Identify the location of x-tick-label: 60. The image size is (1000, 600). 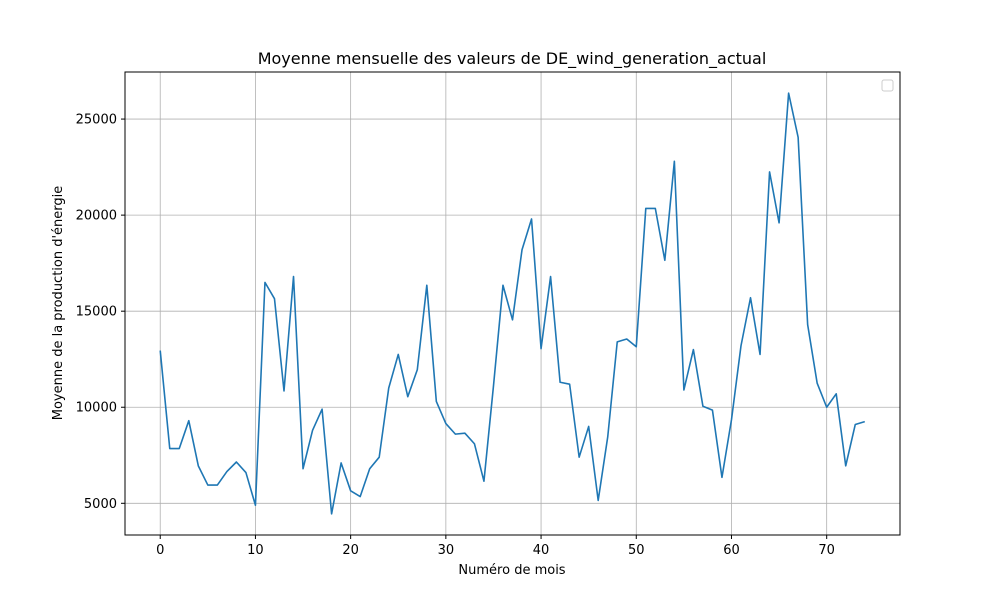
(731, 550).